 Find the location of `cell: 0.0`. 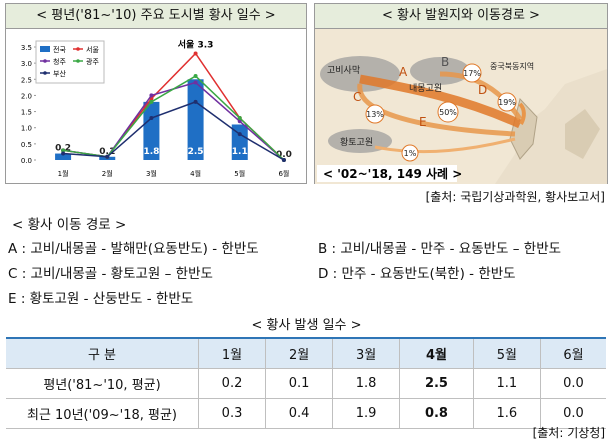

cell: 0.0 is located at coordinates (572, 383).